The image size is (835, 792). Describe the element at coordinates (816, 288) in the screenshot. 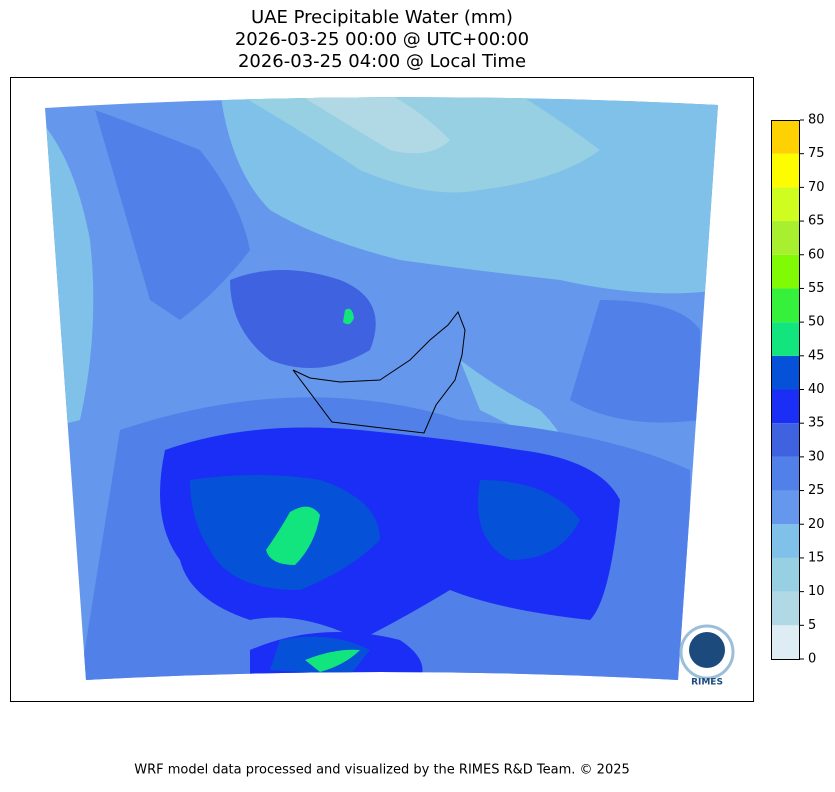

I see `tick-label: 55` at that location.